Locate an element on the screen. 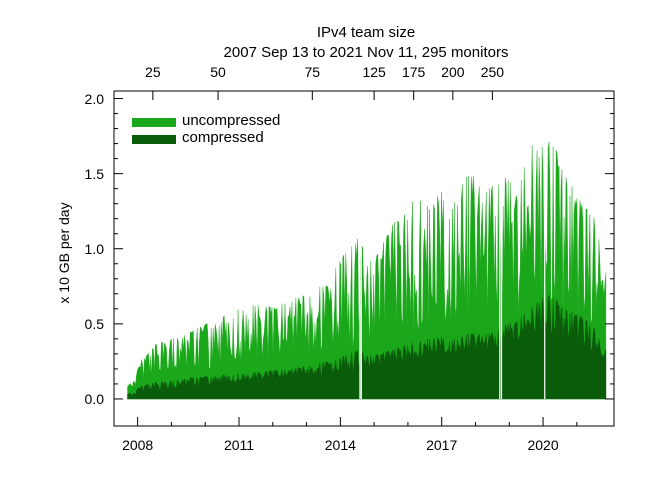 This screenshot has width=651, height=480. y-tick-label-0.0: 0.0 is located at coordinates (94, 398).